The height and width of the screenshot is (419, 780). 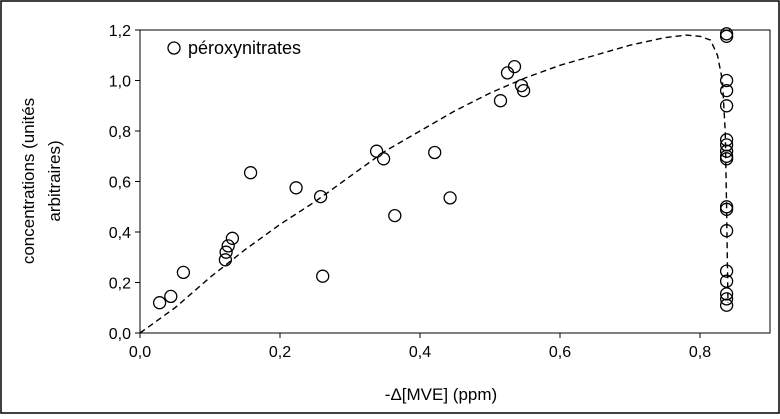 What do you see at coordinates (120, 183) in the screenshot?
I see `y-tick-label: 0,6` at bounding box center [120, 183].